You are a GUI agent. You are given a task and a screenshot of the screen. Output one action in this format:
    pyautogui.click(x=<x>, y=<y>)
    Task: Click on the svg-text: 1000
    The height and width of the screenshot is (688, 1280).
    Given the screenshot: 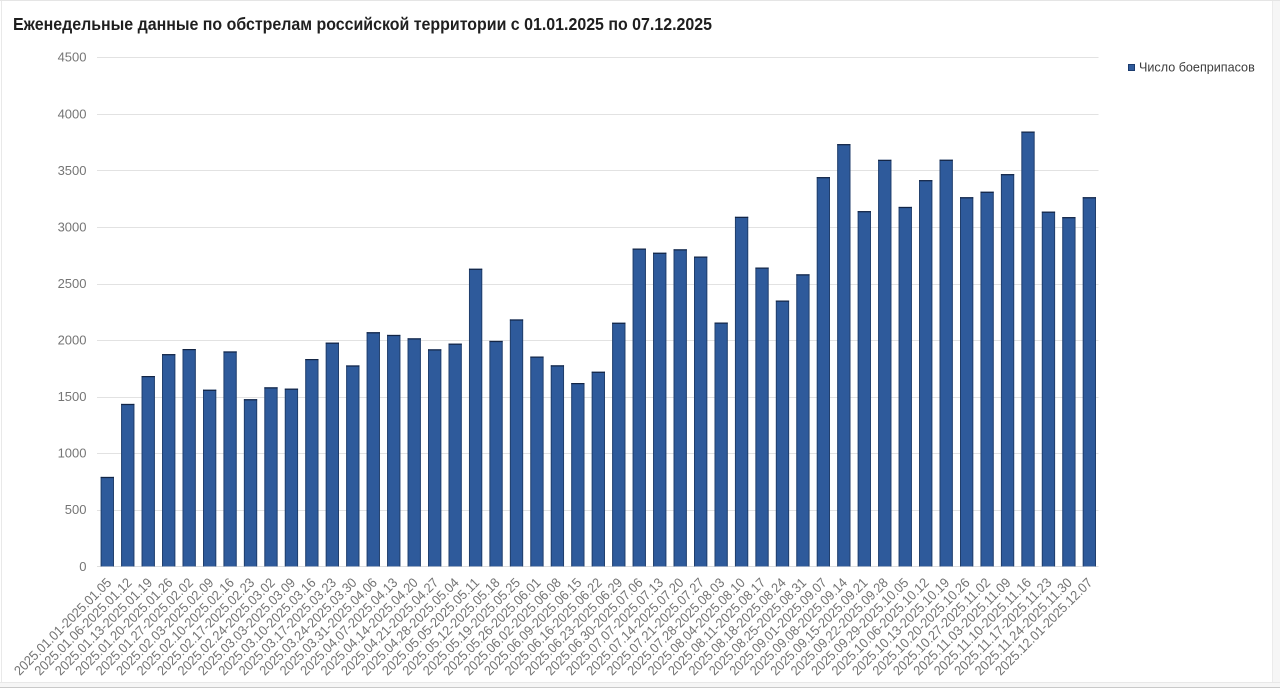 What is the action you would take?
    pyautogui.click(x=72, y=453)
    